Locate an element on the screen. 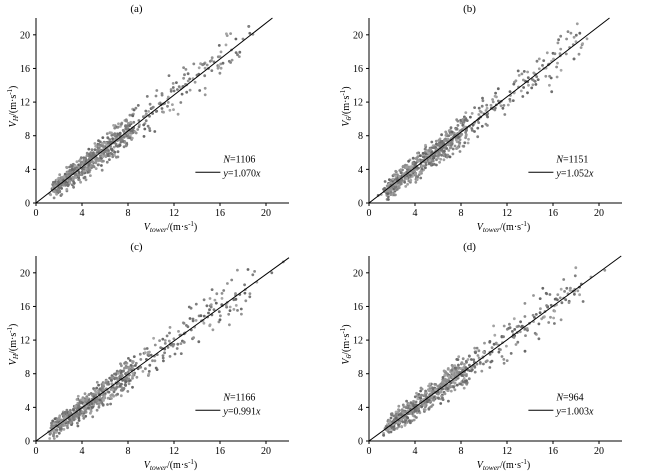 The image size is (650, 474). x-axis-label: Vtower/(m·s-1) is located at coordinates (171, 465).